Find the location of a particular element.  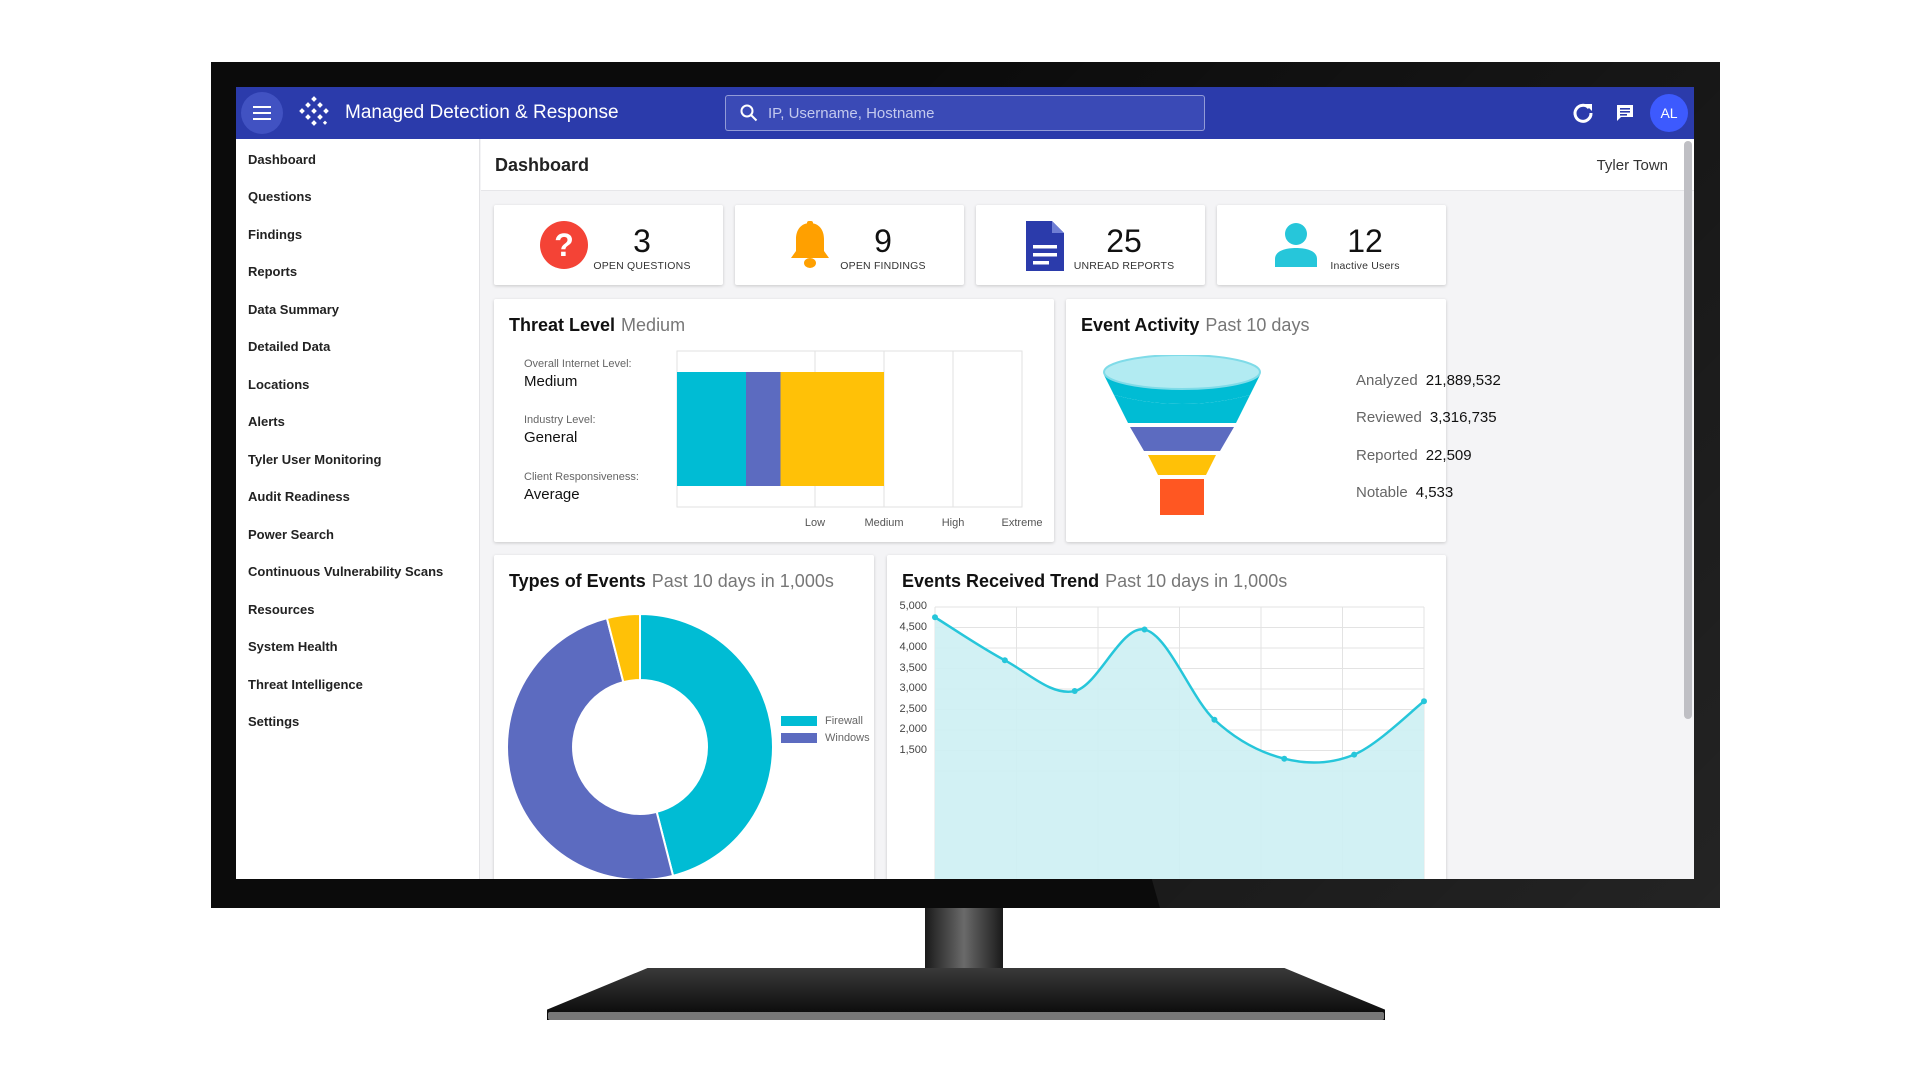

stat-value: 3 is located at coordinates (642, 241).